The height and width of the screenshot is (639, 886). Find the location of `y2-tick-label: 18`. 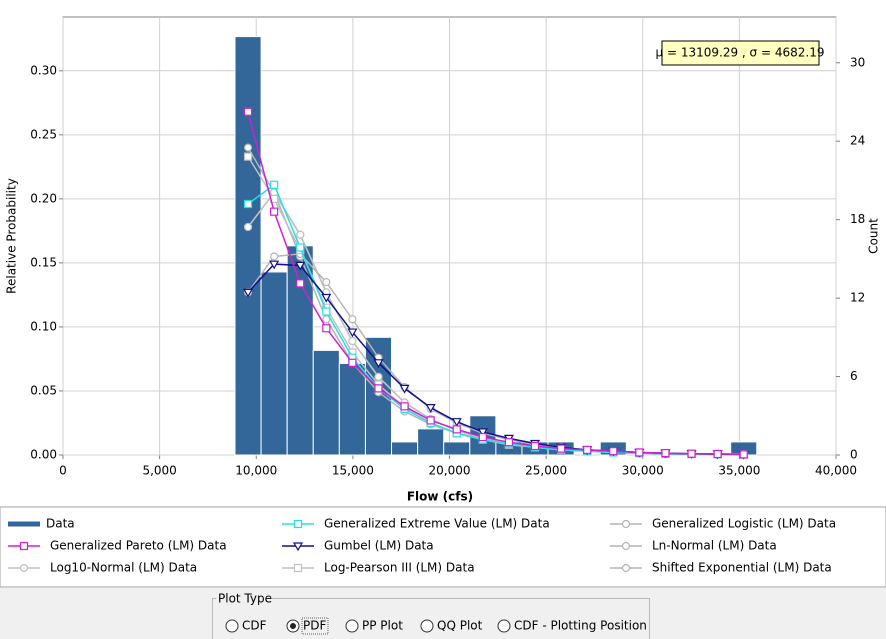

y2-tick-label: 18 is located at coordinates (857, 219).